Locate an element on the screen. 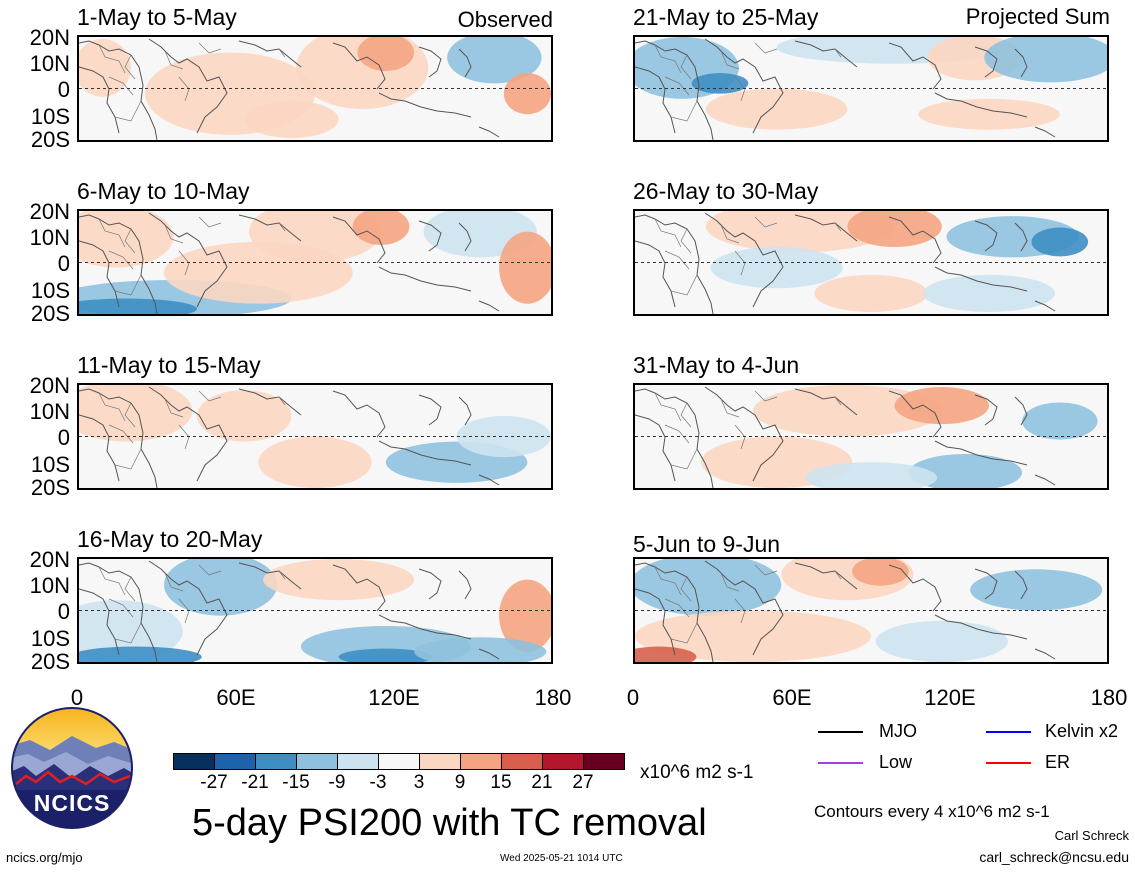  panel-title-3: 6-May to 10-May is located at coordinates (163, 191).